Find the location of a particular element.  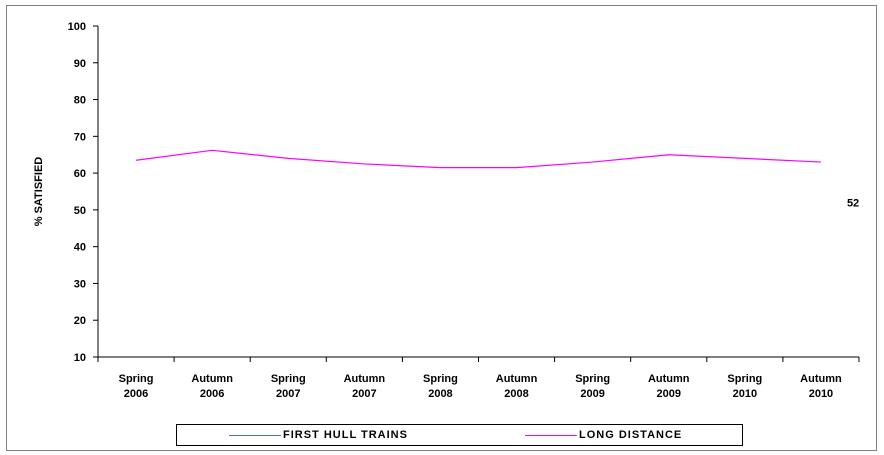

y-tick-label: 30 is located at coordinates (80, 284).